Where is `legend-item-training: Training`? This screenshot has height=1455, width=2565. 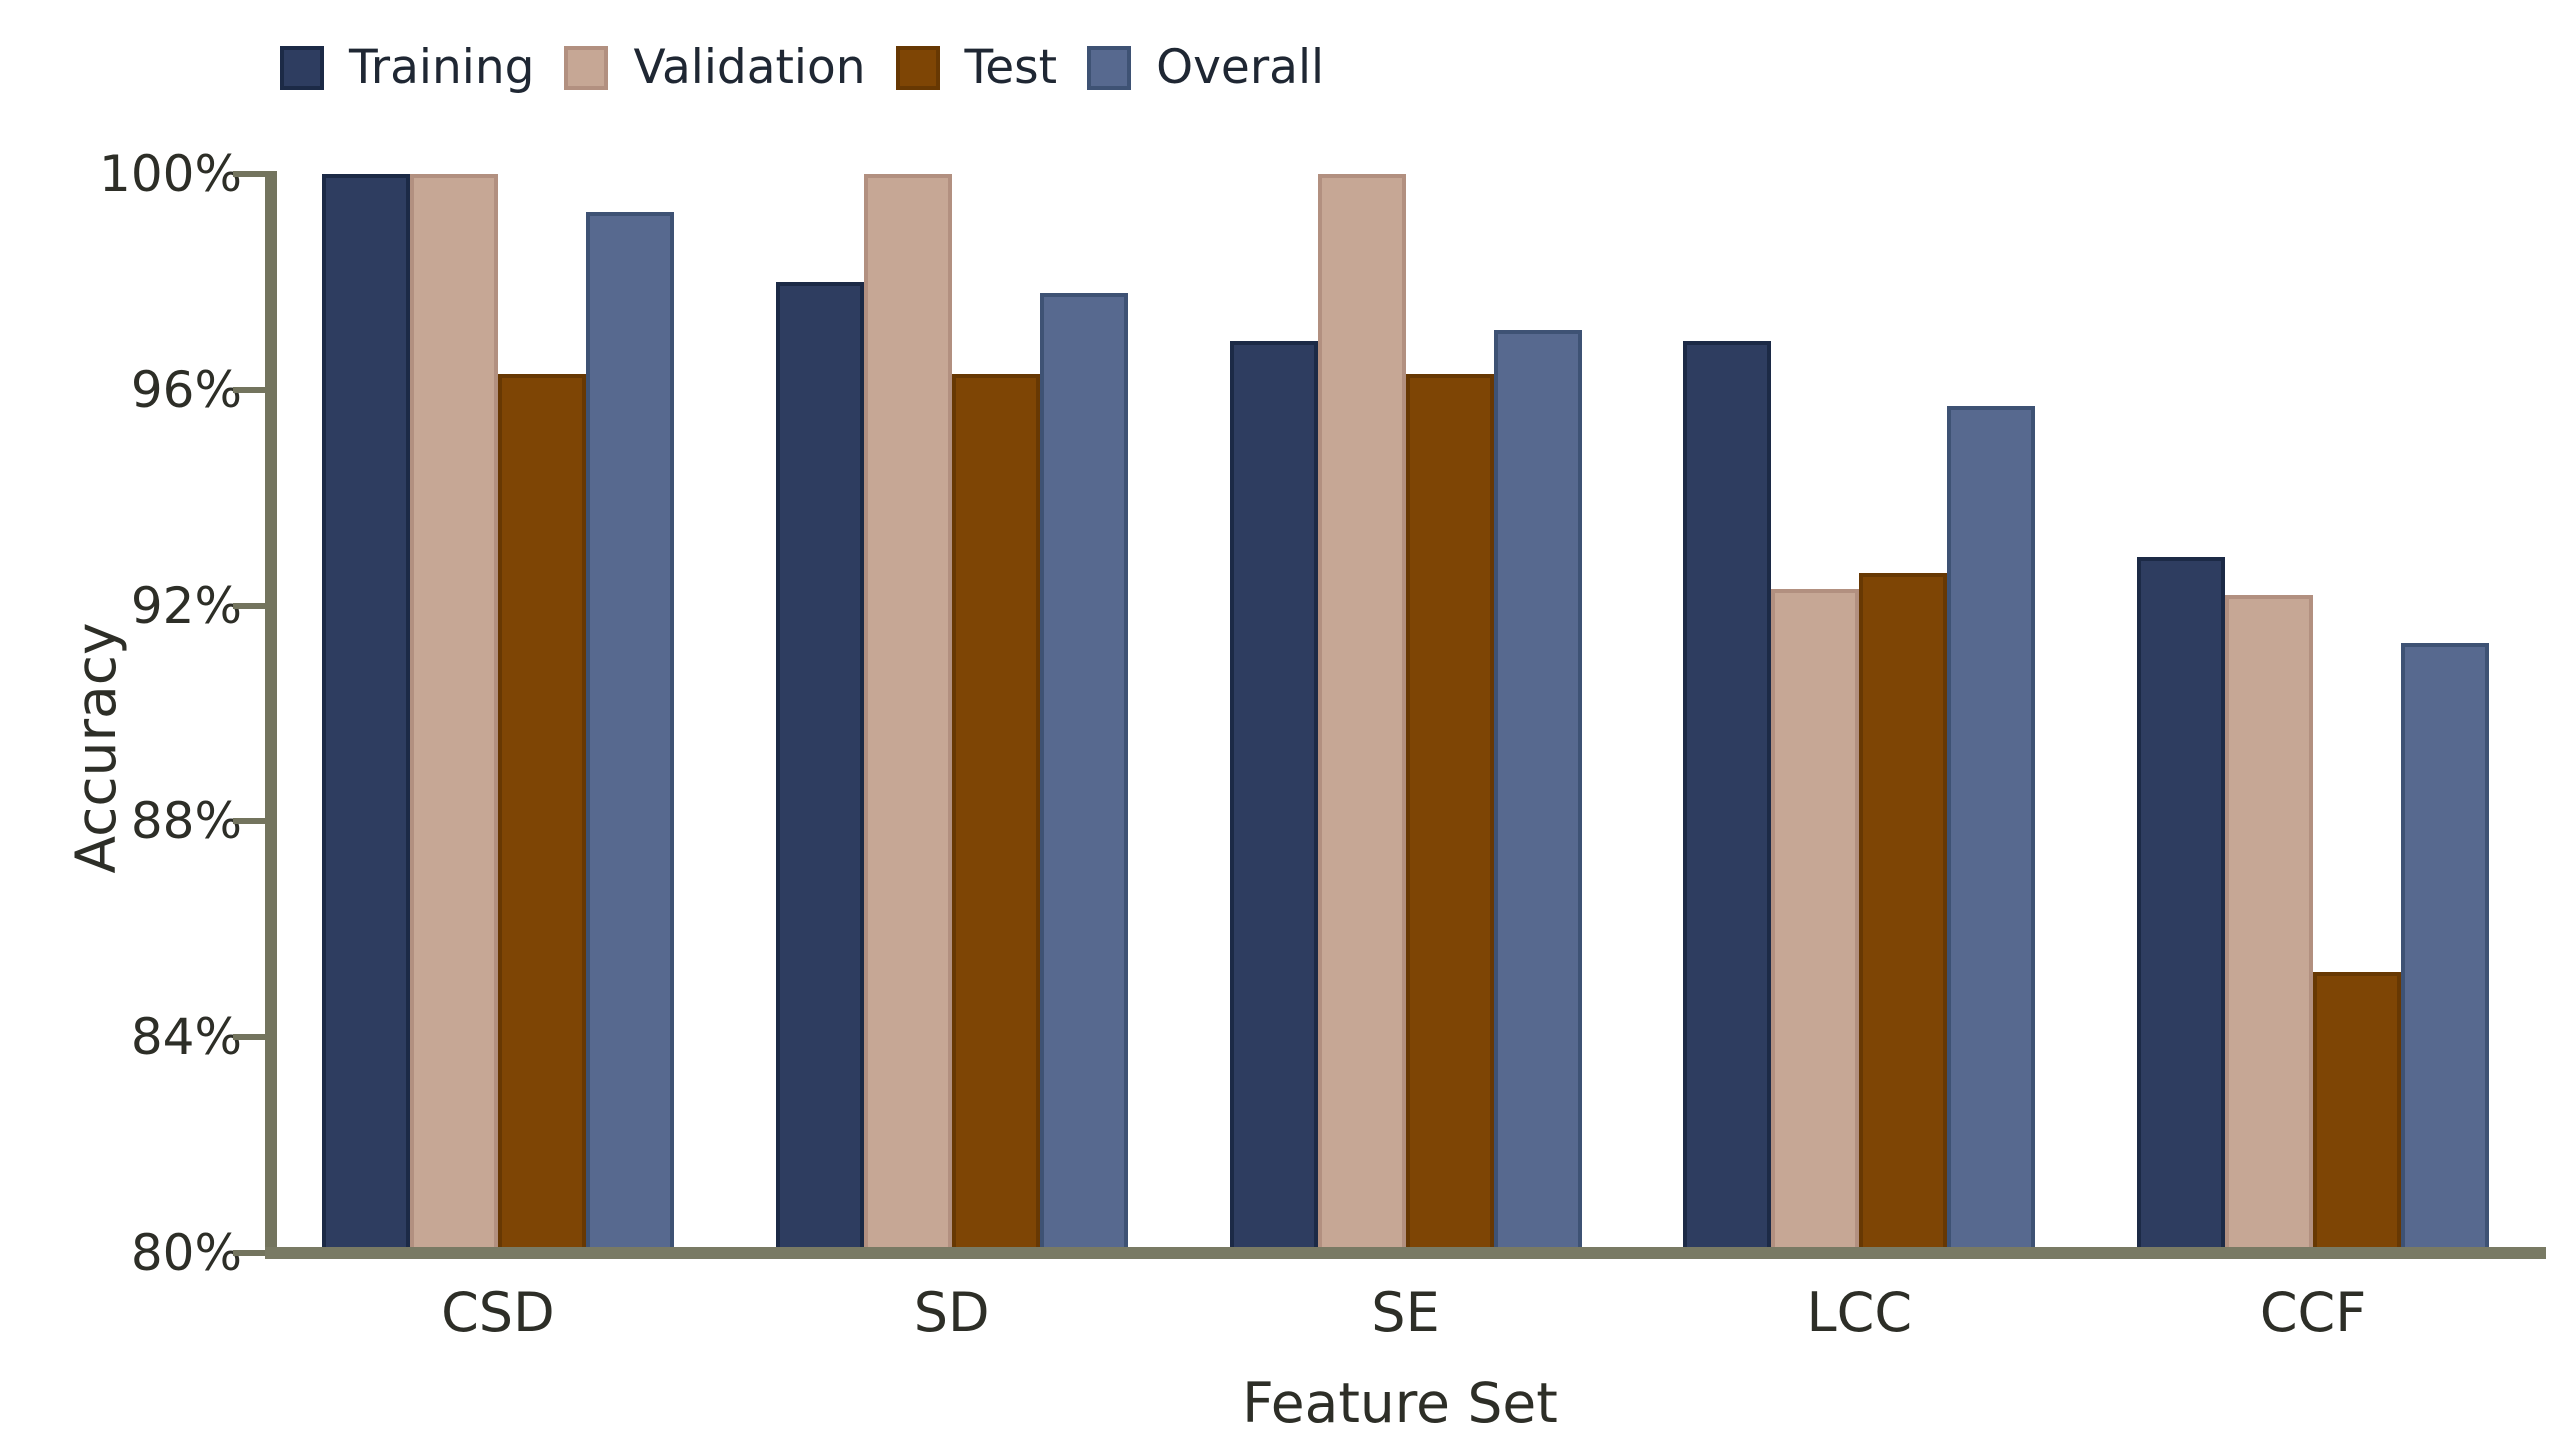
legend-item-training: Training is located at coordinates (407, 68).